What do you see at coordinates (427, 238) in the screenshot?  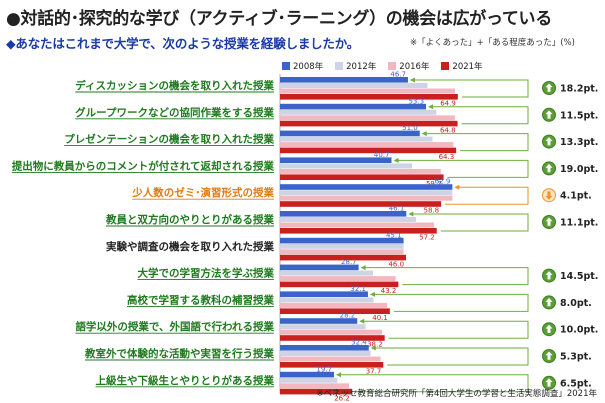 I see `value-label-2021-5: 57.2` at bounding box center [427, 238].